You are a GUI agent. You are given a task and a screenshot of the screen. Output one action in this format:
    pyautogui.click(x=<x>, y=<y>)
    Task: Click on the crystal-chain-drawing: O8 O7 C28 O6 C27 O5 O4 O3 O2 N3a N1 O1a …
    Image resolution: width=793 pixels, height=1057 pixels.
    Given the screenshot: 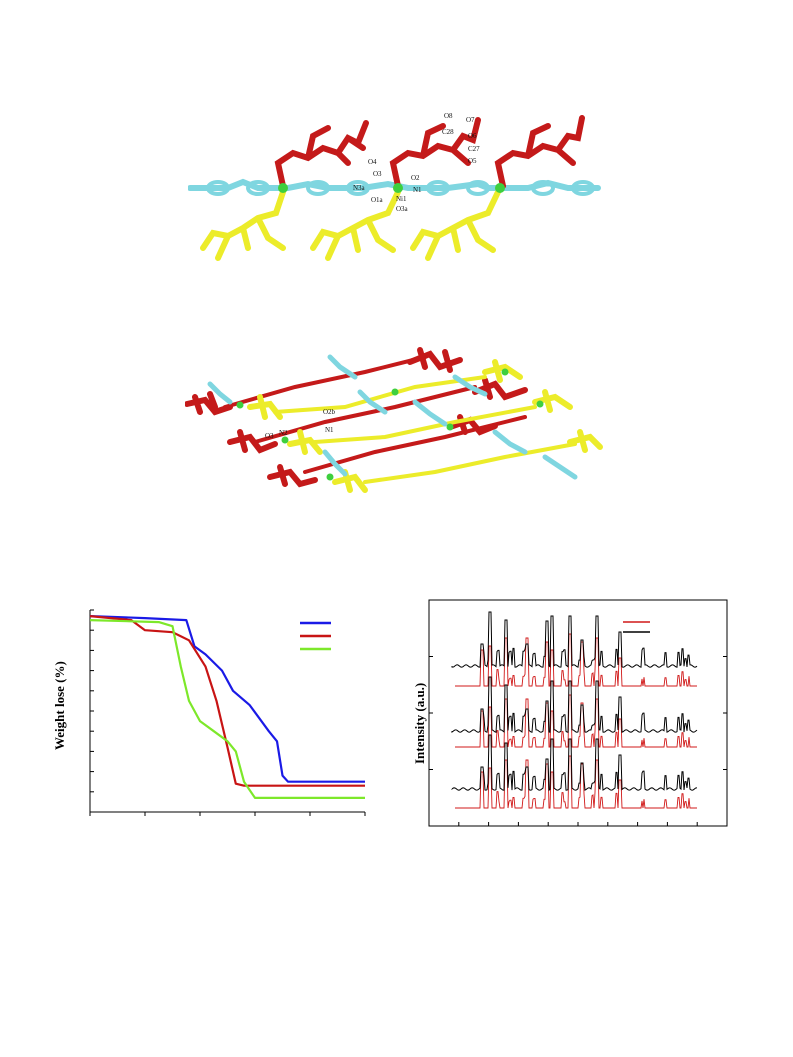 What is the action you would take?
    pyautogui.click(x=394, y=186)
    